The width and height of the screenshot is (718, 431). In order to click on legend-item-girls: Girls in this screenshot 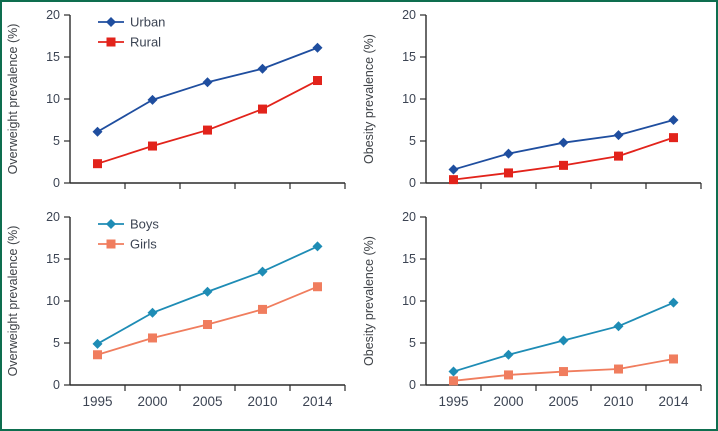, I will do `click(127, 244)`.